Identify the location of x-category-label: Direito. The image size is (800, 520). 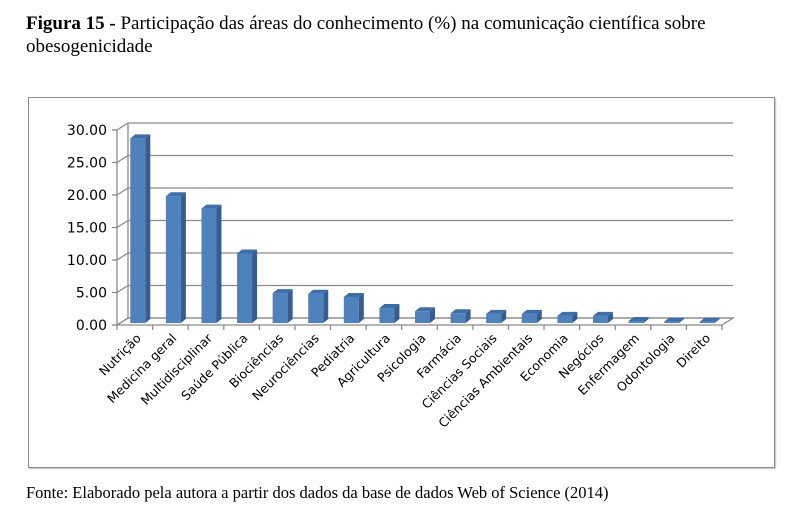
(693, 351).